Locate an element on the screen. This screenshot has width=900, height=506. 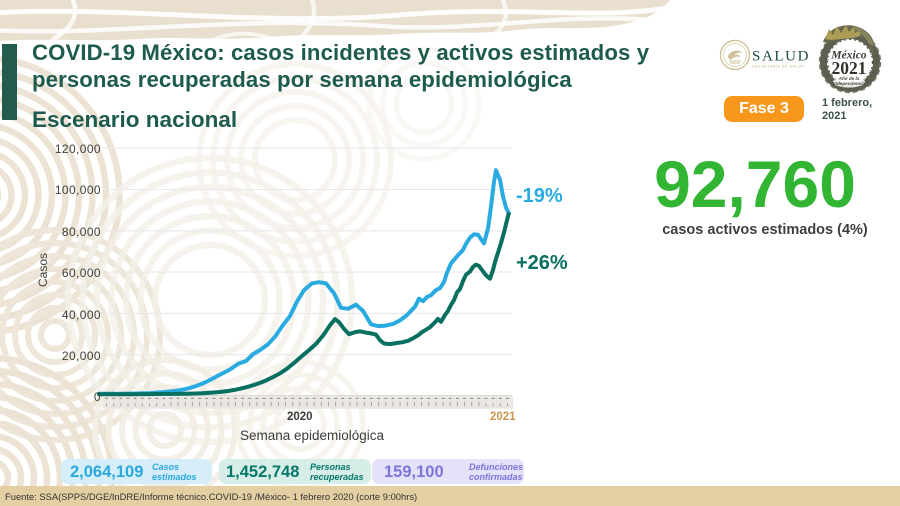
svg-text: Independencia is located at coordinates (849, 83).